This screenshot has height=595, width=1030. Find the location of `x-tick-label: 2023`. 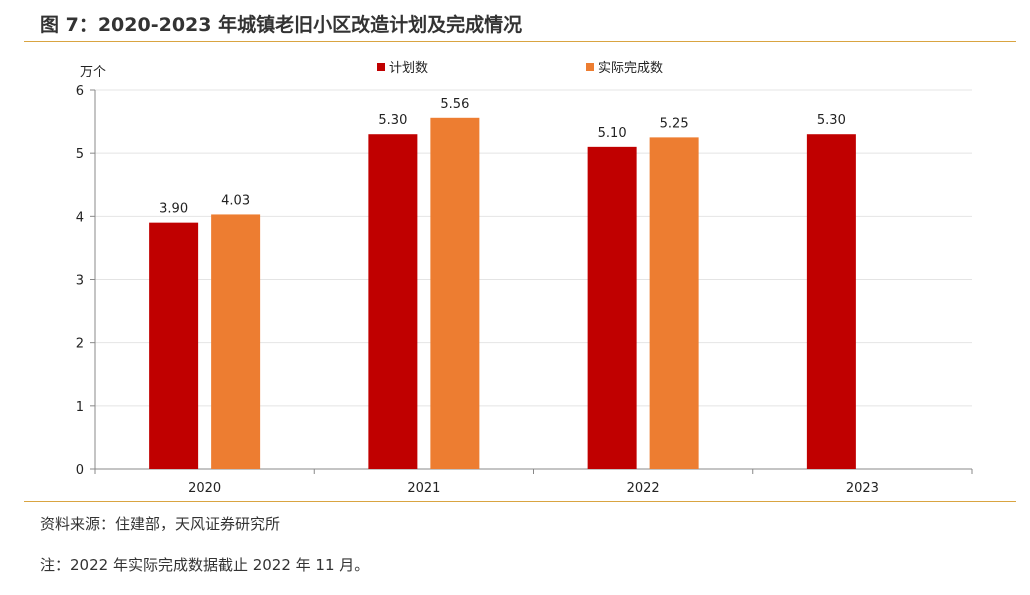

x-tick-label: 2023 is located at coordinates (862, 488).